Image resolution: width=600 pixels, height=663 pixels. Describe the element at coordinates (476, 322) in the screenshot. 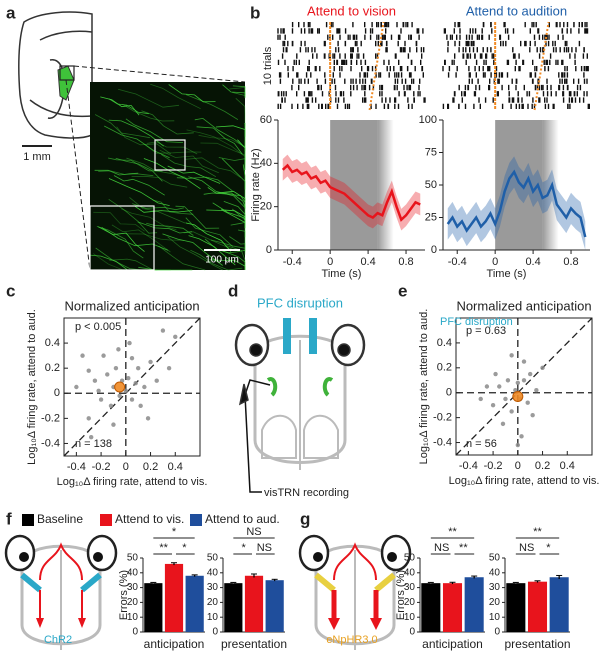

I see `annotation: PFC disruption` at that location.